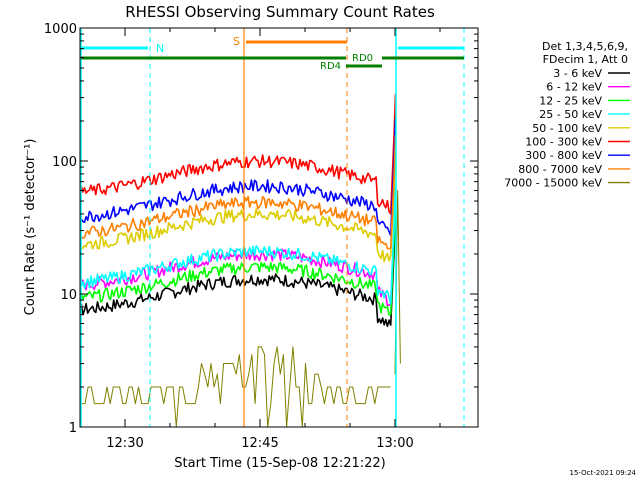  I want to click on legend-label-5: 50 - 100 keV, so click(567, 128).